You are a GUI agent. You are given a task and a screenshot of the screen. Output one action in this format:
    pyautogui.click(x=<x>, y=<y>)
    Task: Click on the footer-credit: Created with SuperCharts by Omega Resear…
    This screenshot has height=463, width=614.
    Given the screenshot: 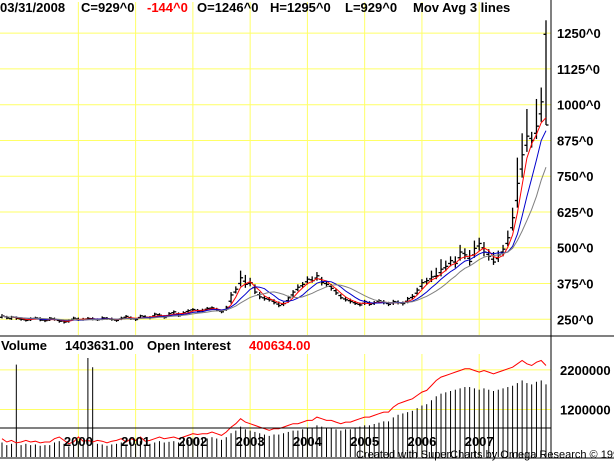 What is the action you would take?
    pyautogui.click(x=485, y=455)
    